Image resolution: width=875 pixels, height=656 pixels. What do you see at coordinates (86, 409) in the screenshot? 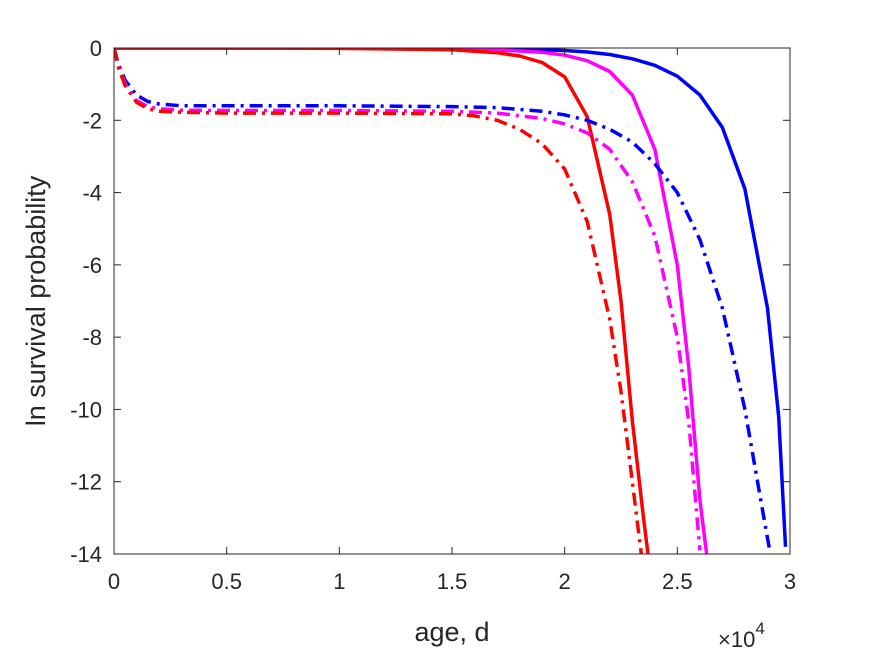
I see `y-tick-label: -10` at bounding box center [86, 409].